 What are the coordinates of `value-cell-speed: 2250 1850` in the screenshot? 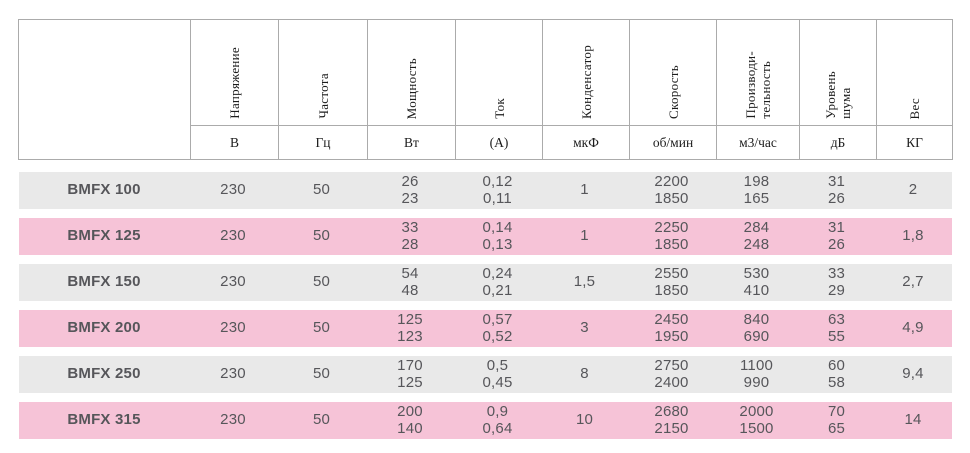 It's located at (671, 236).